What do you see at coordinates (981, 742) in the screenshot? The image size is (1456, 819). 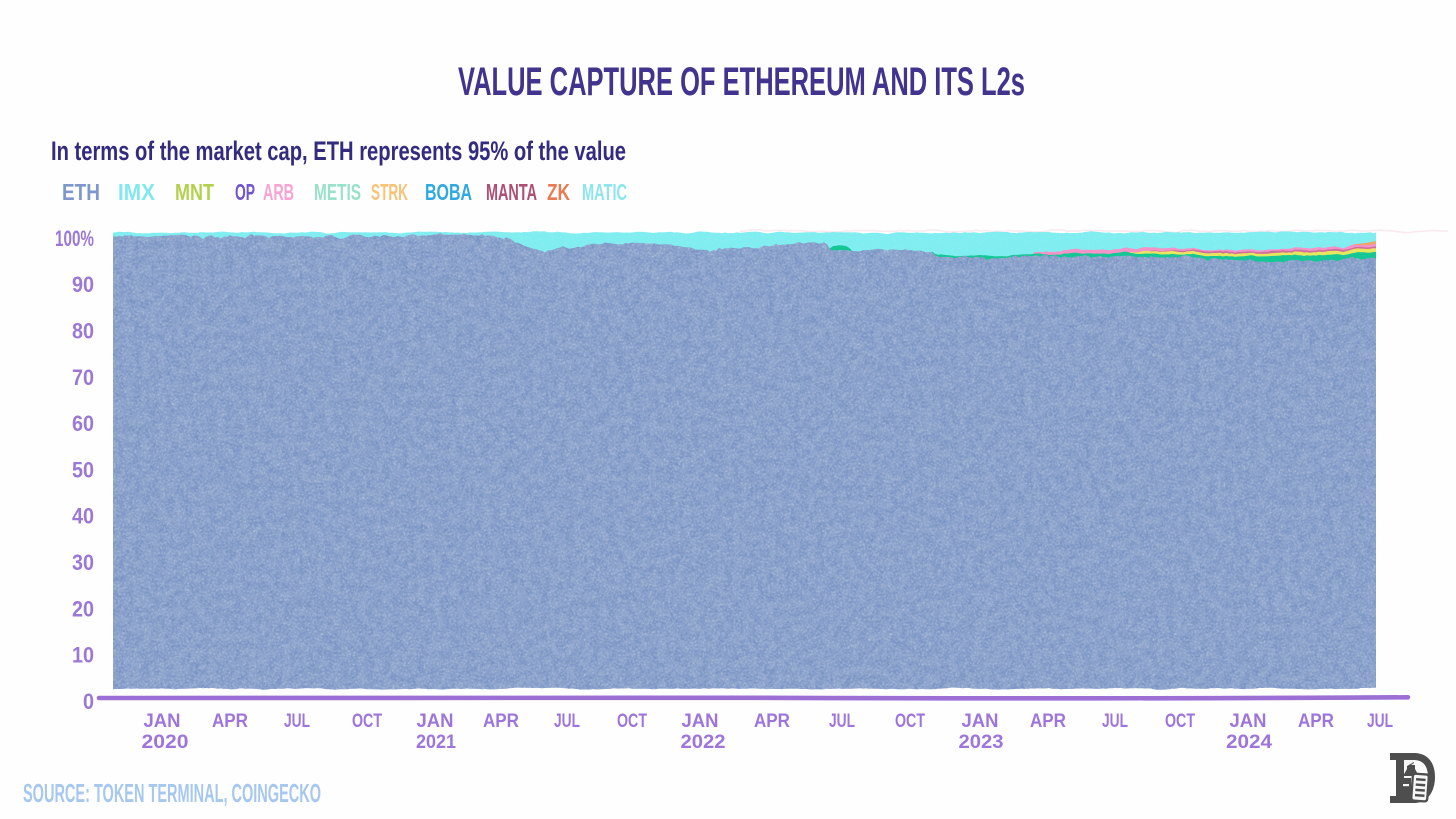 I see `svg-text: 2023` at bounding box center [981, 742].